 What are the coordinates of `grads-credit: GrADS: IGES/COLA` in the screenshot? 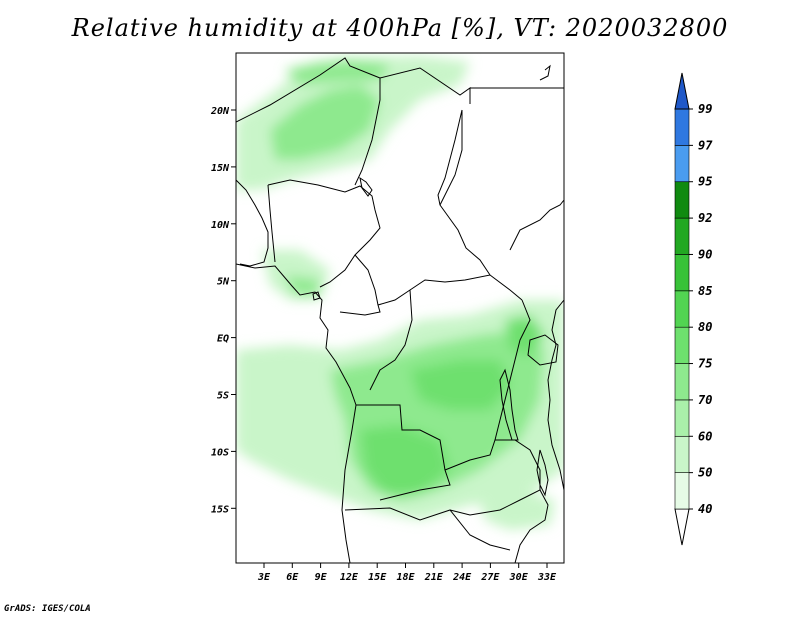 It's located at (47, 609).